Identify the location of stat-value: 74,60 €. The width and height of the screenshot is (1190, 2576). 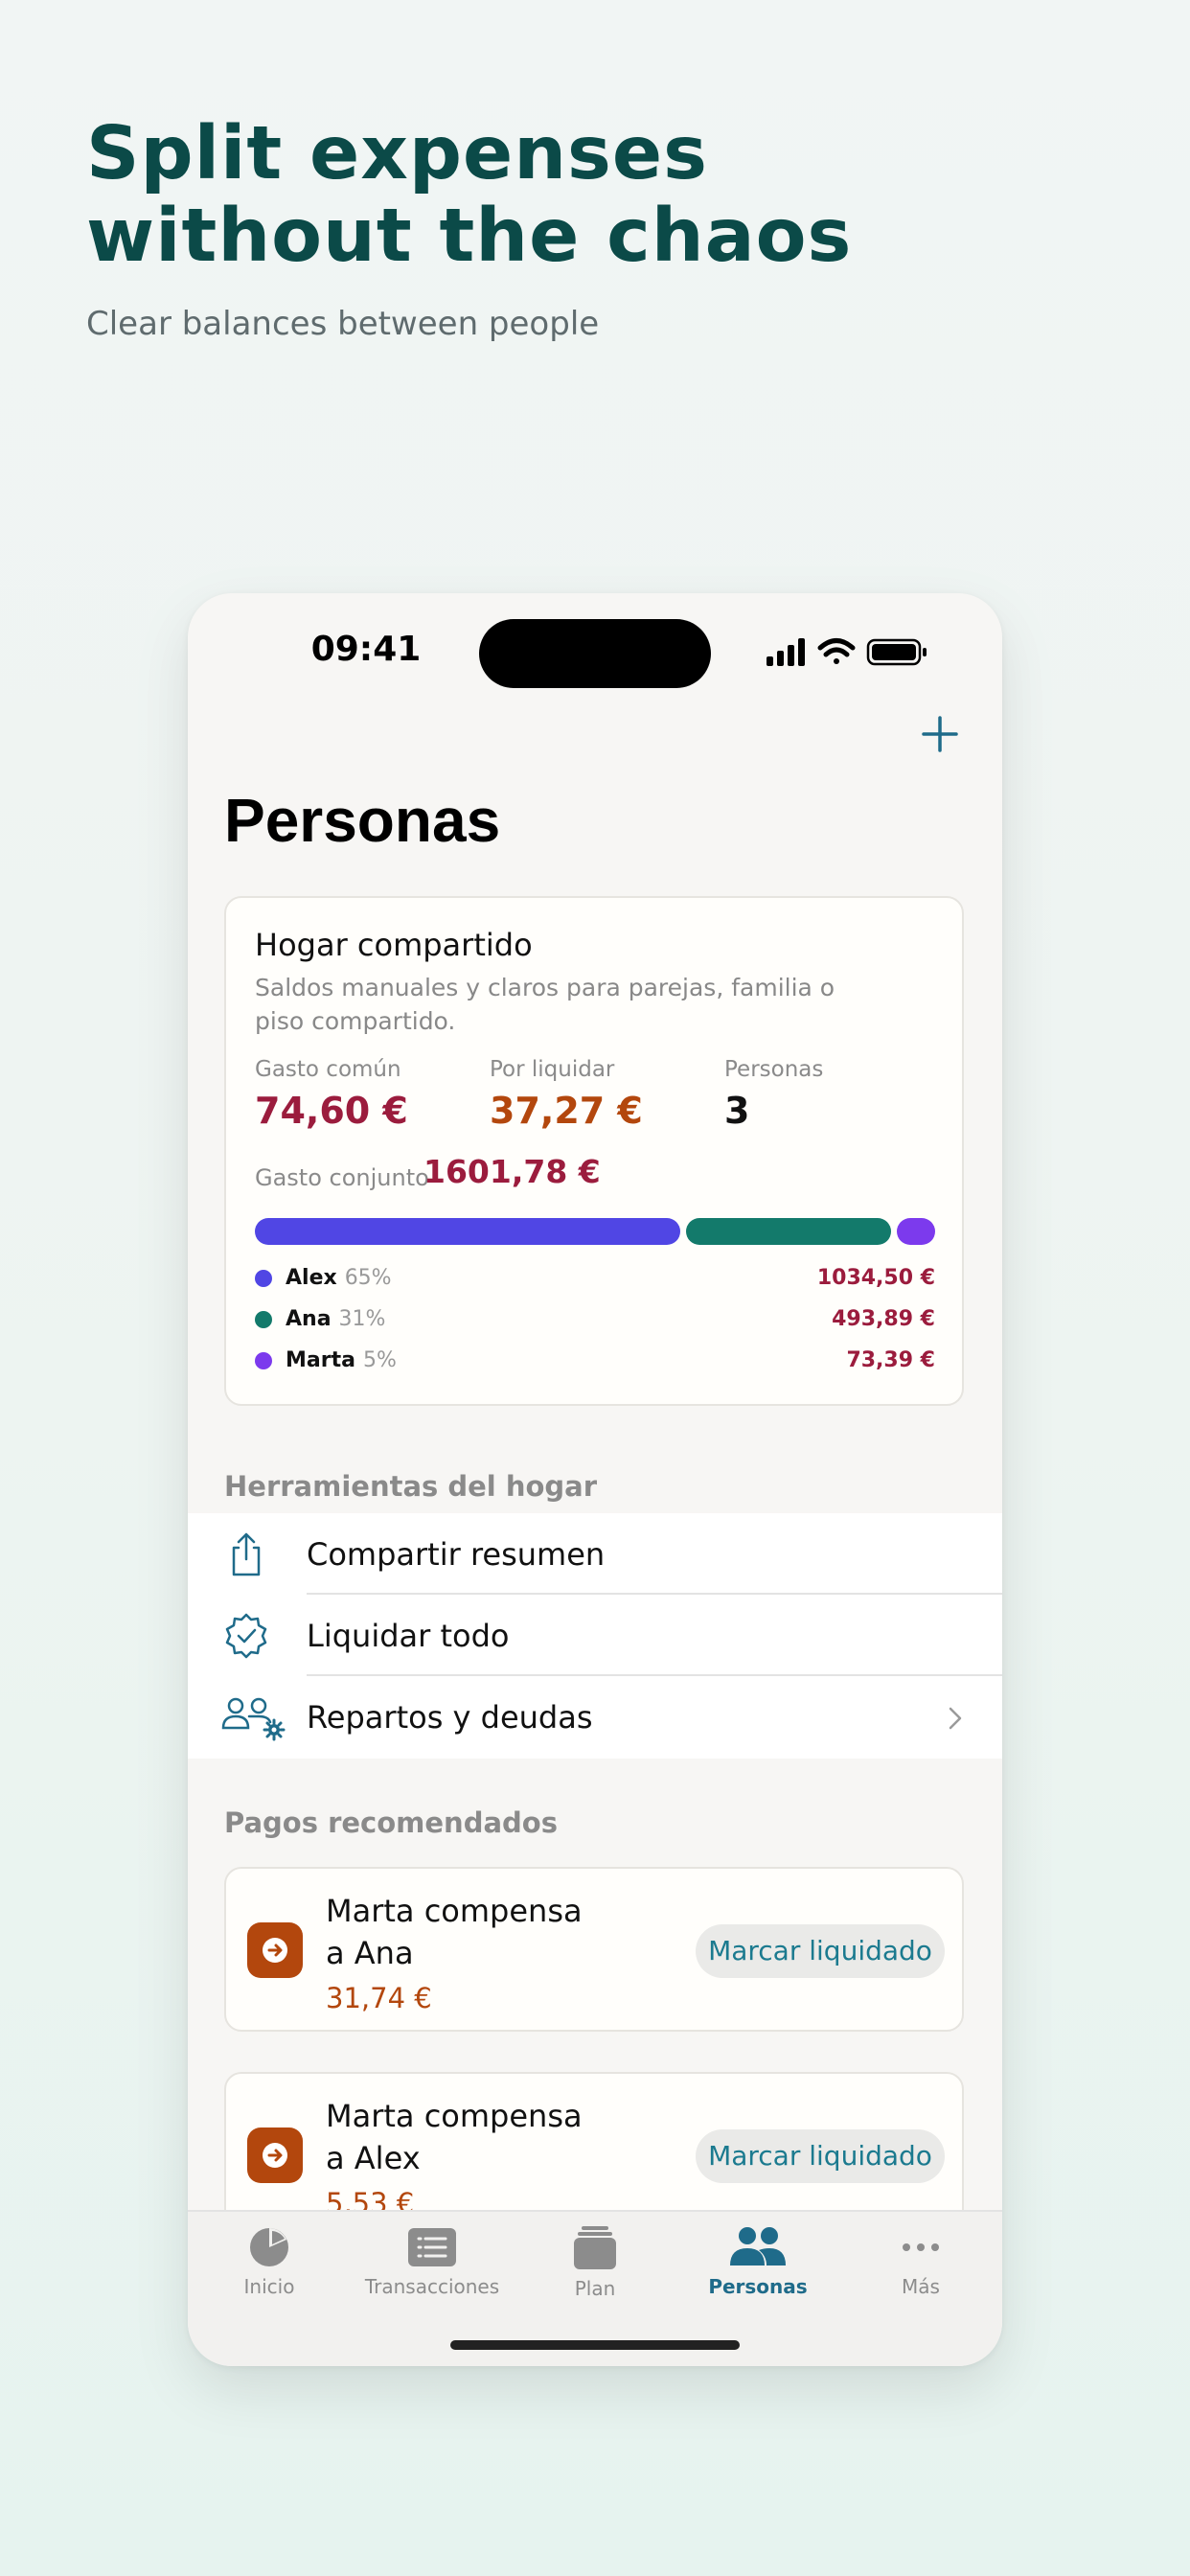
(332, 1111).